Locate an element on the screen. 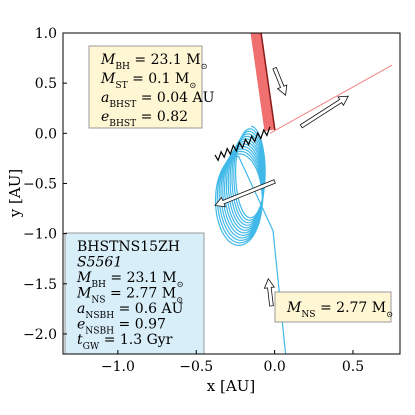 This screenshot has width=415, height=415. annotation-line: eNSBH = 0.97 is located at coordinates (121, 327).